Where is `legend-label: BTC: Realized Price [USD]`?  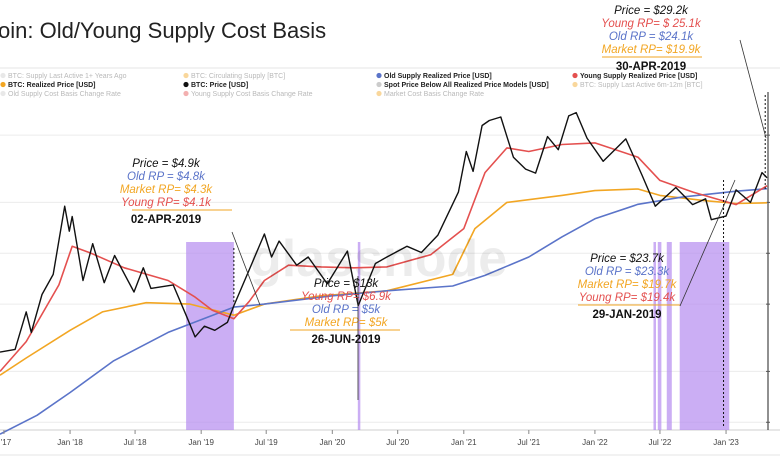 legend-label: BTC: Realized Price [USD] is located at coordinates (52, 85).